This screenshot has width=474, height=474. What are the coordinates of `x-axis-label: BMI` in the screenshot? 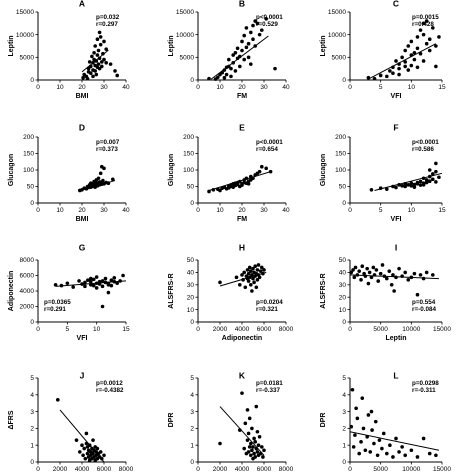 It's located at (82, 96).